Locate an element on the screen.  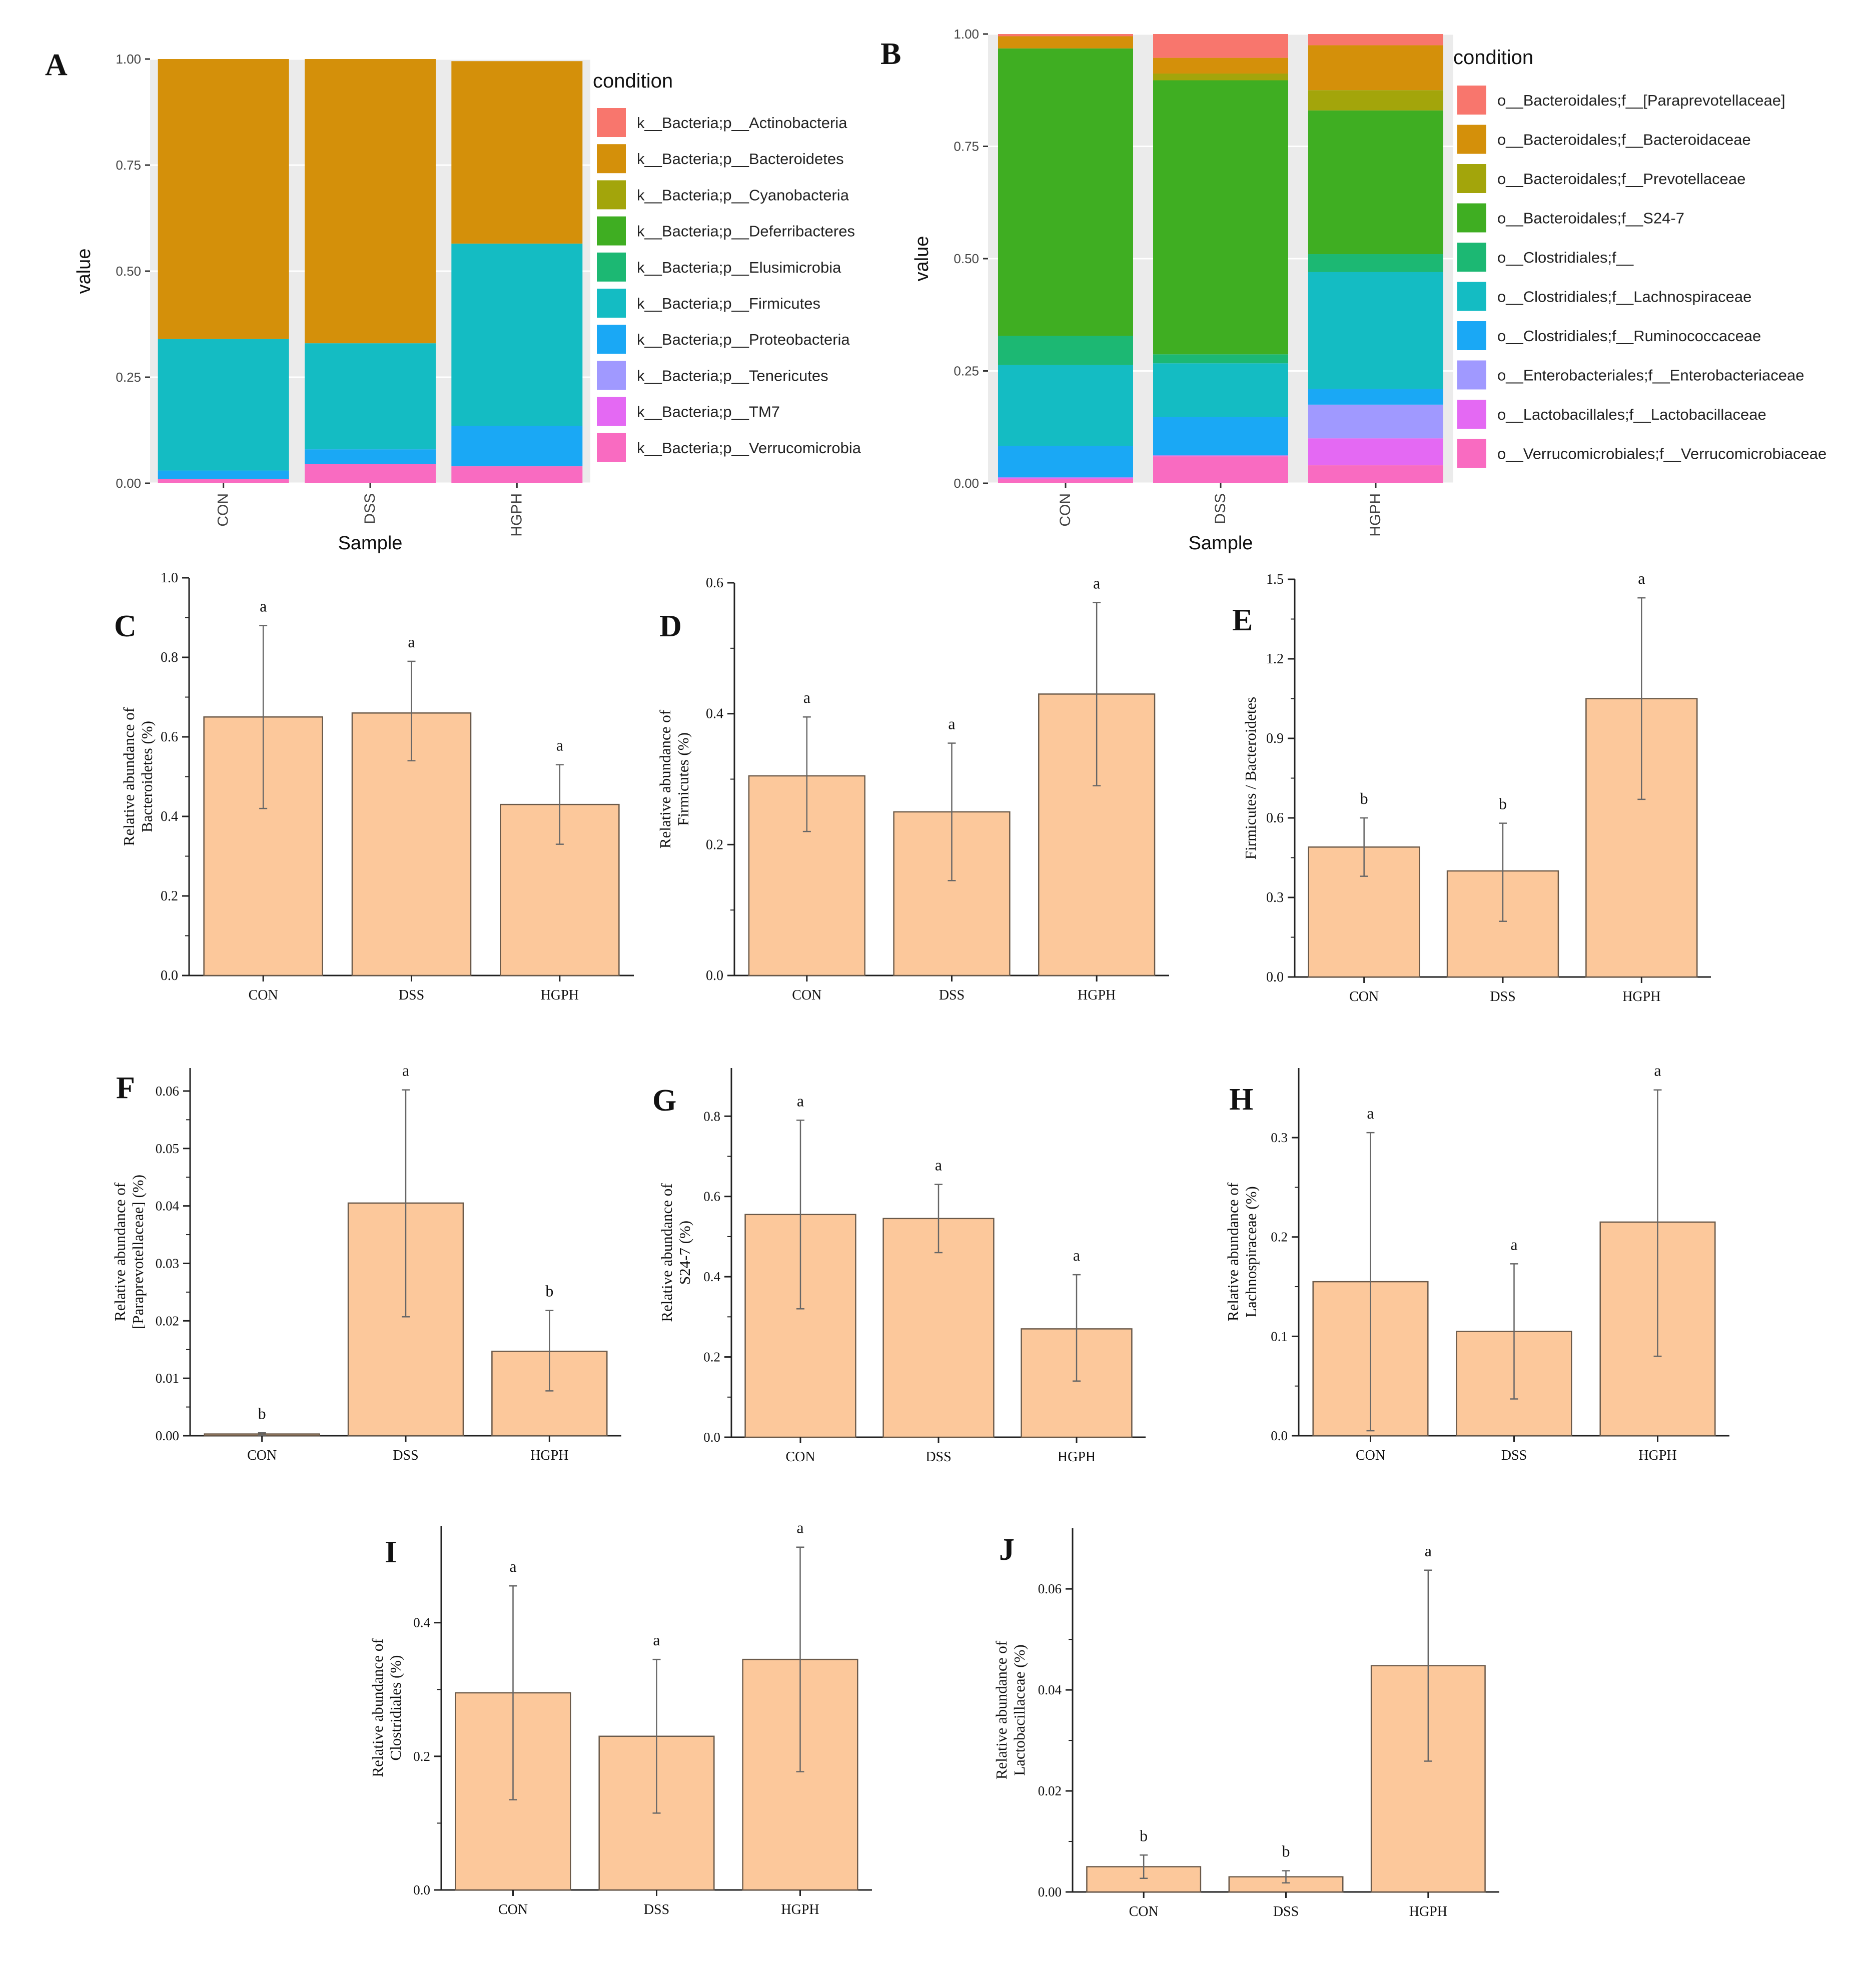
x-tick-label-J: CON is located at coordinates (1144, 1911).